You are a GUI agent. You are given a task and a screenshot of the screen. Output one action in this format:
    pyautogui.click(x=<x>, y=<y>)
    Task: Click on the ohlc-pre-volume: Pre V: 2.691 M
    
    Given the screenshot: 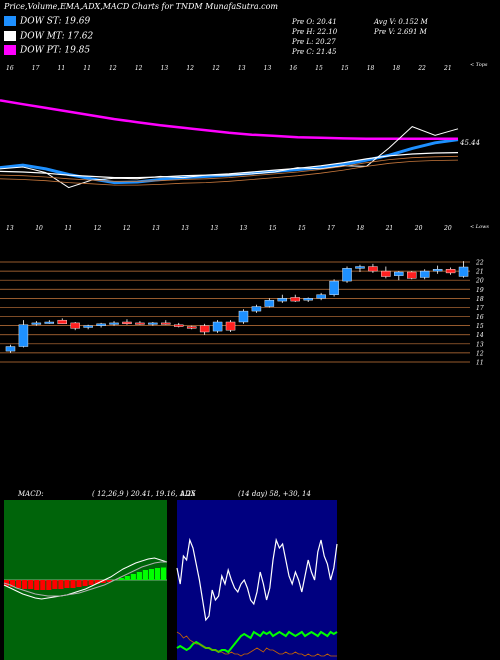 What is the action you would take?
    pyautogui.click(x=400, y=32)
    